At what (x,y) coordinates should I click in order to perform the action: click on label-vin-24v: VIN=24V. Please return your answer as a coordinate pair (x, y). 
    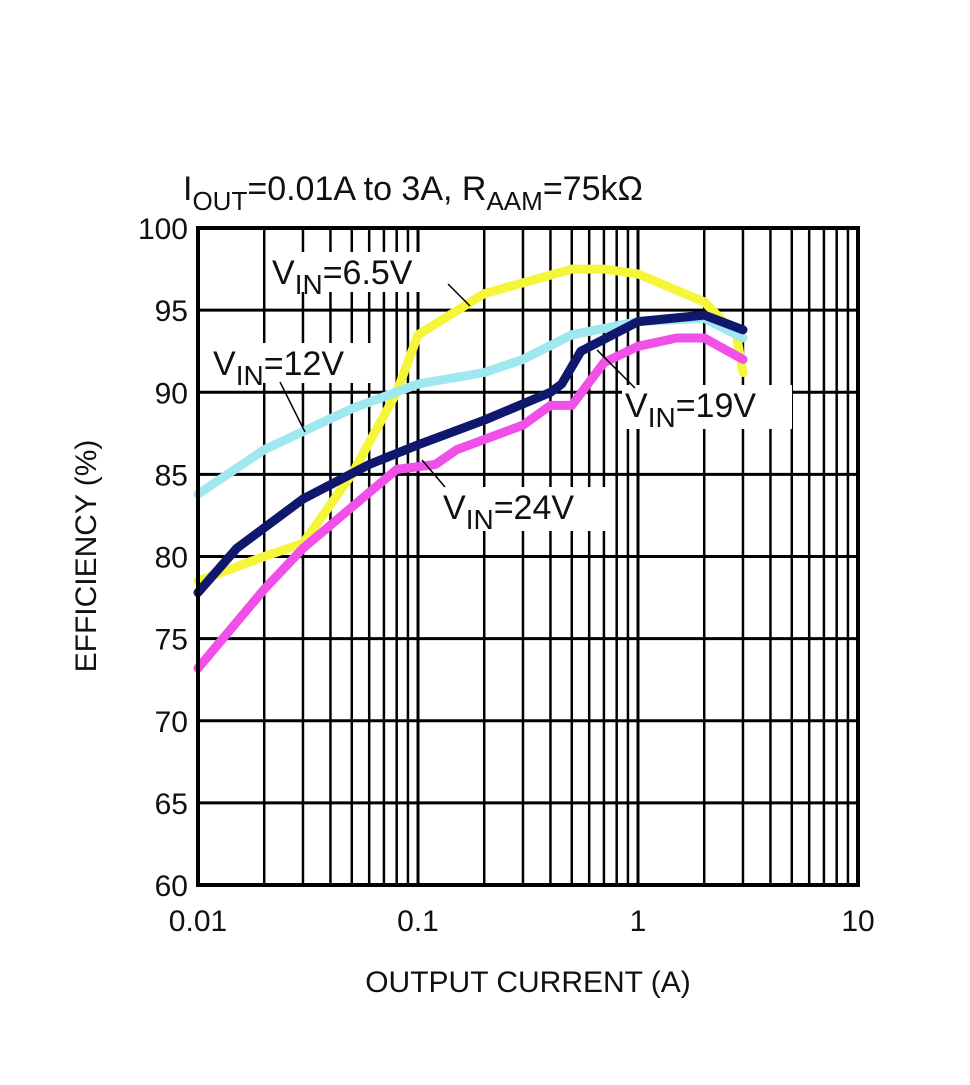
    Looking at the image, I should click on (513, 497).